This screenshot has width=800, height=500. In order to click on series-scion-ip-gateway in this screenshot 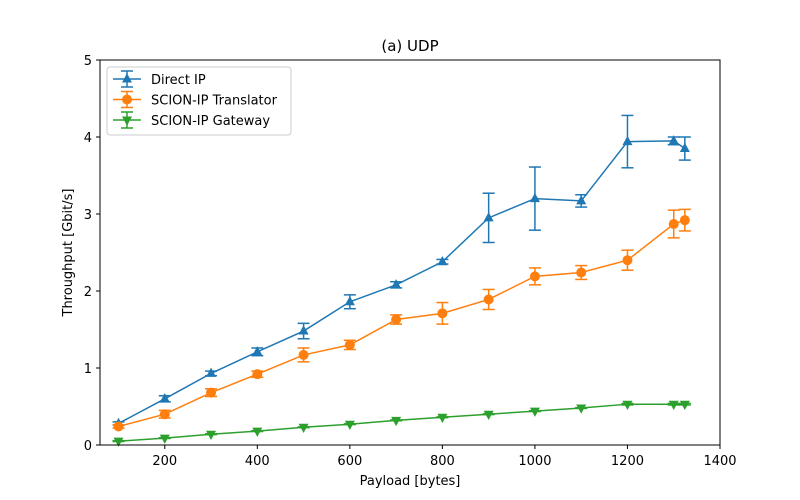, I will do `click(401, 423)`.